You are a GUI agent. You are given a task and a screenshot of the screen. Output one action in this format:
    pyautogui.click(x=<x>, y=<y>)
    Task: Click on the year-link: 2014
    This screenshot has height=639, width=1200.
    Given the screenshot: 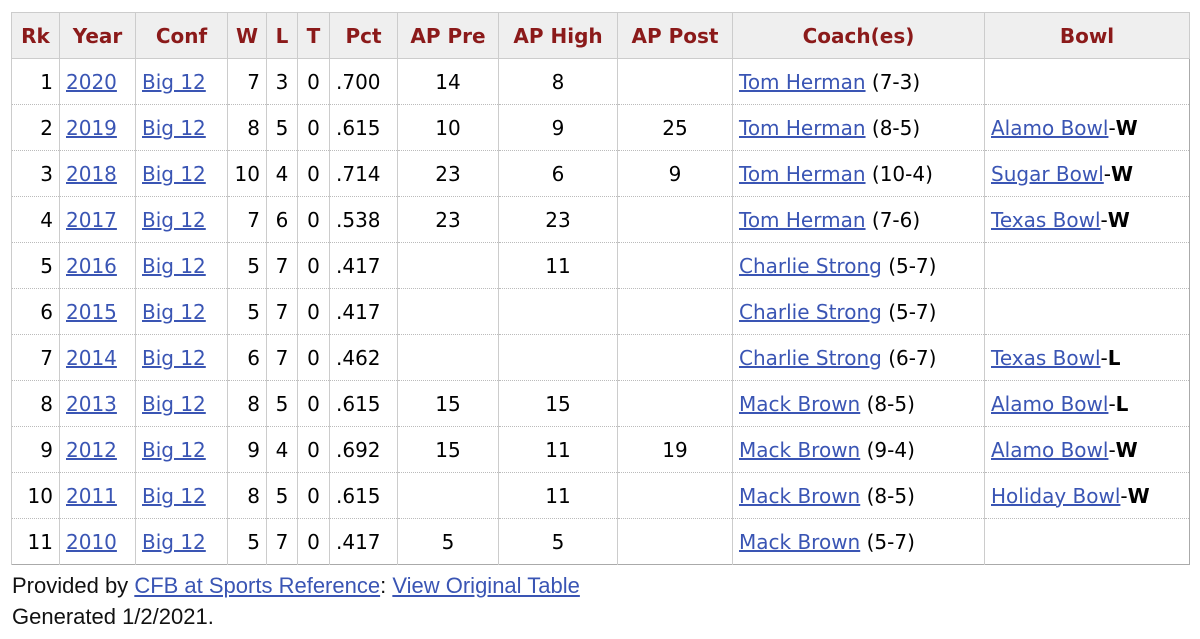 What is the action you would take?
    pyautogui.click(x=91, y=357)
    